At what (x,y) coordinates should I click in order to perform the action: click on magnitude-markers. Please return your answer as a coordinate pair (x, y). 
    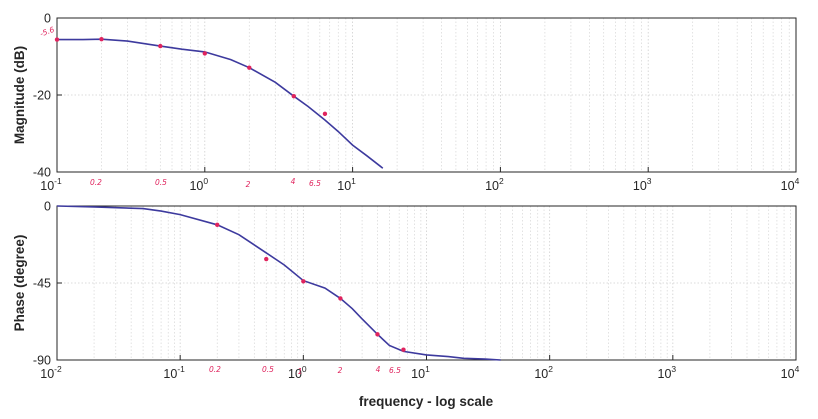
    Looking at the image, I should click on (191, 76).